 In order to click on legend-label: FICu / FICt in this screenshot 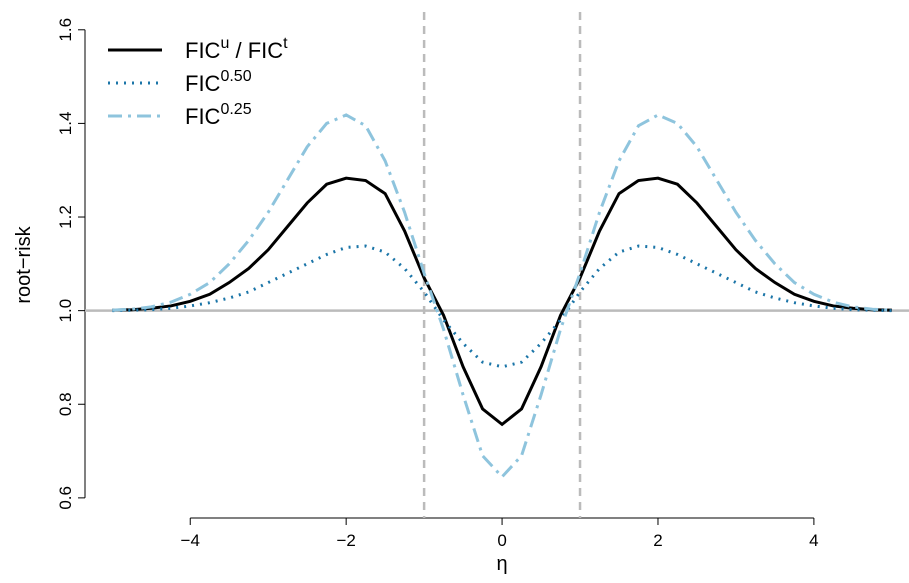, I will do `click(236, 49)`.